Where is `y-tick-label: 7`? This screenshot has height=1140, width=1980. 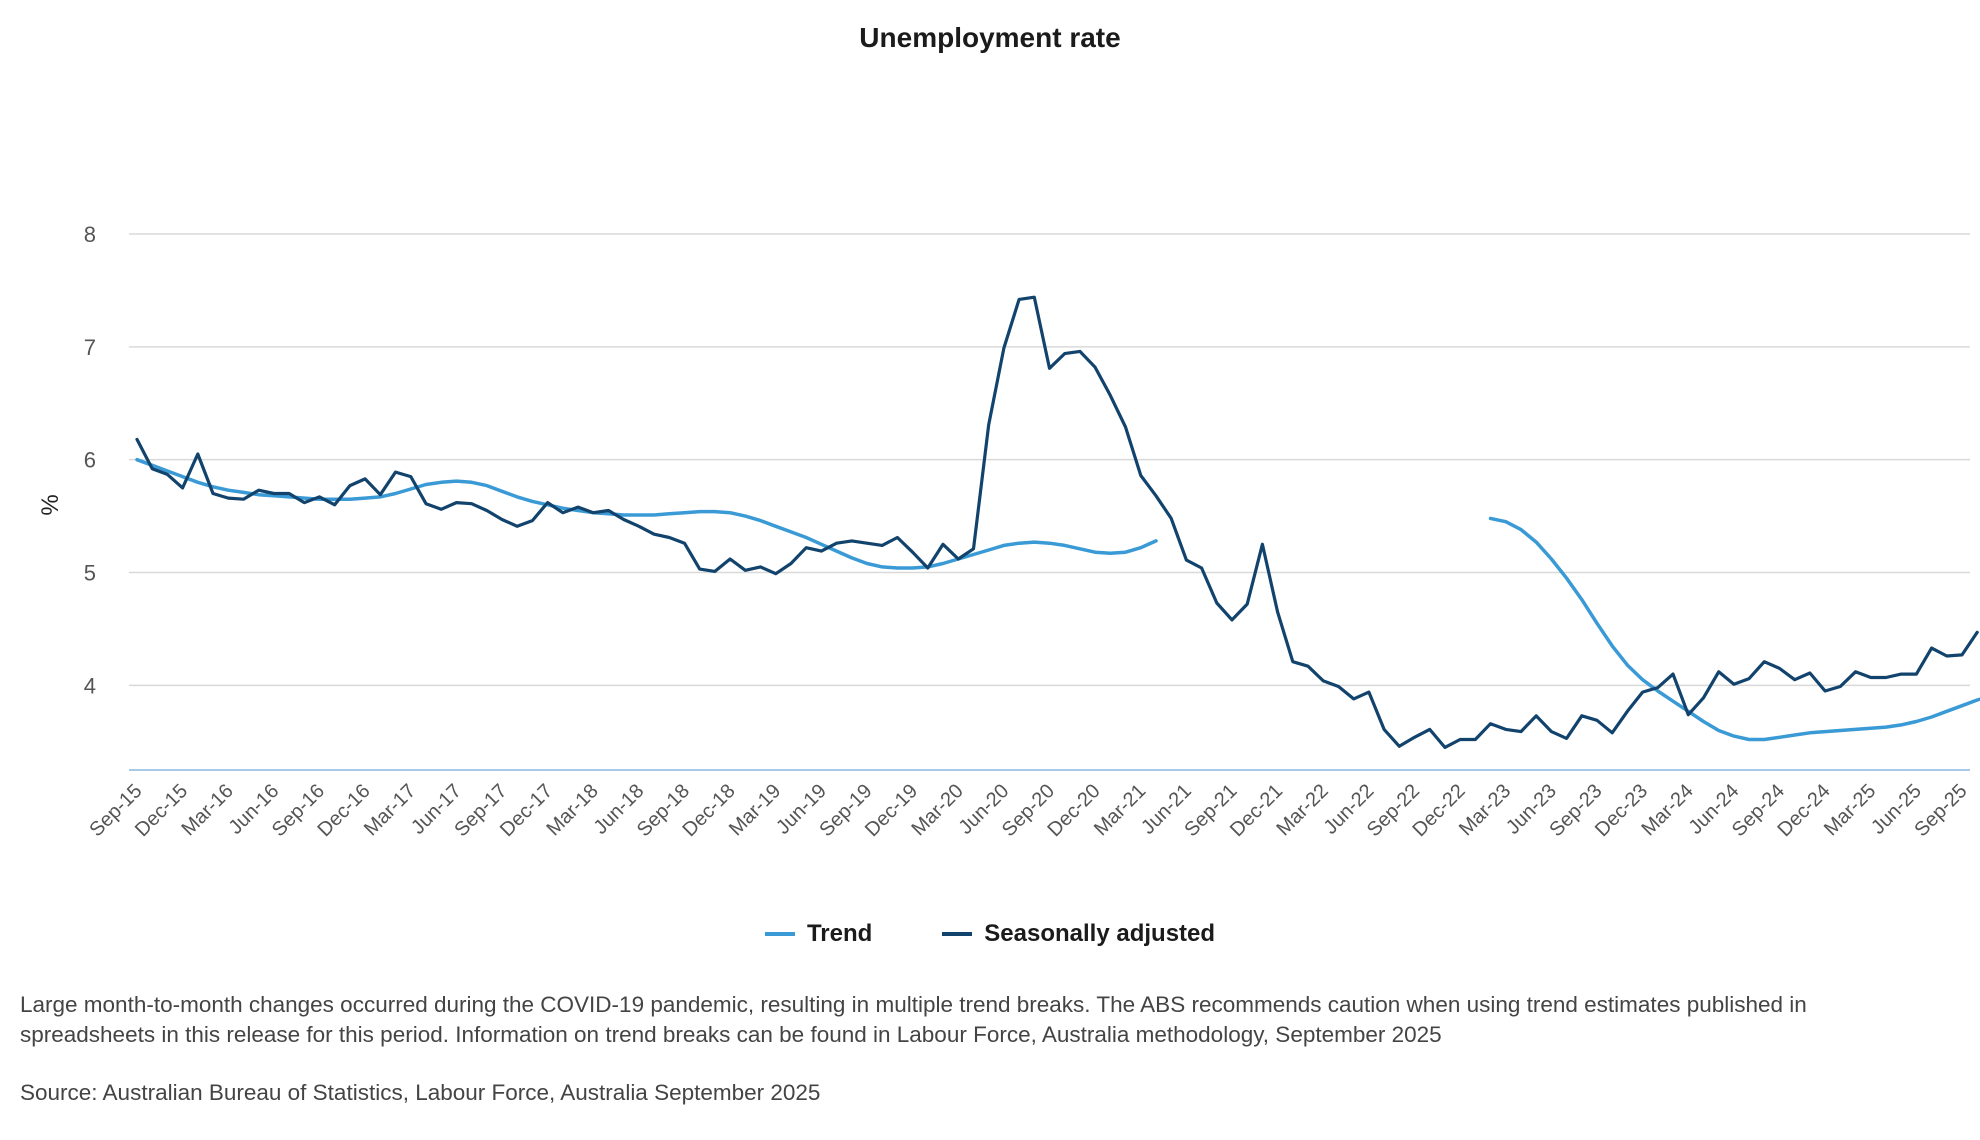
y-tick-label: 7 is located at coordinates (90, 347).